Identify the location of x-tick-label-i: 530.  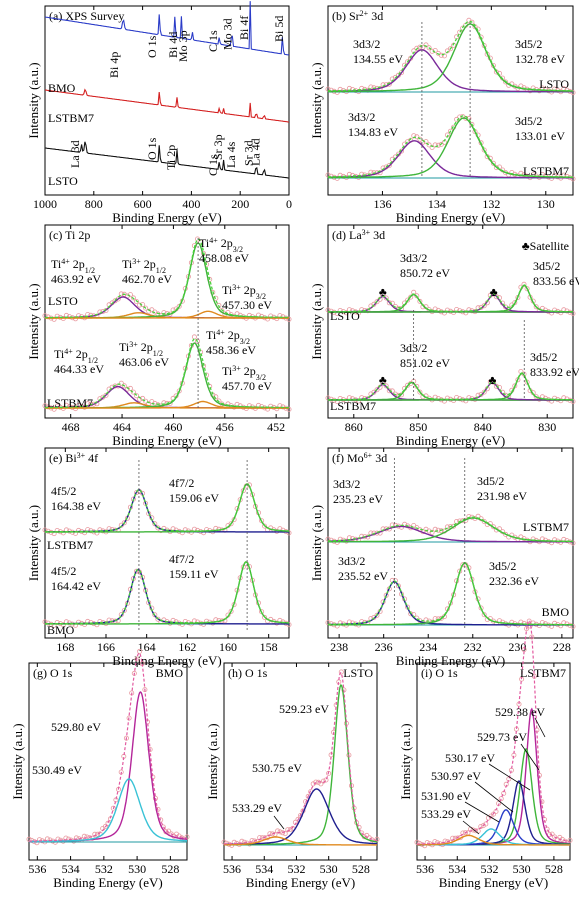
(522, 869).